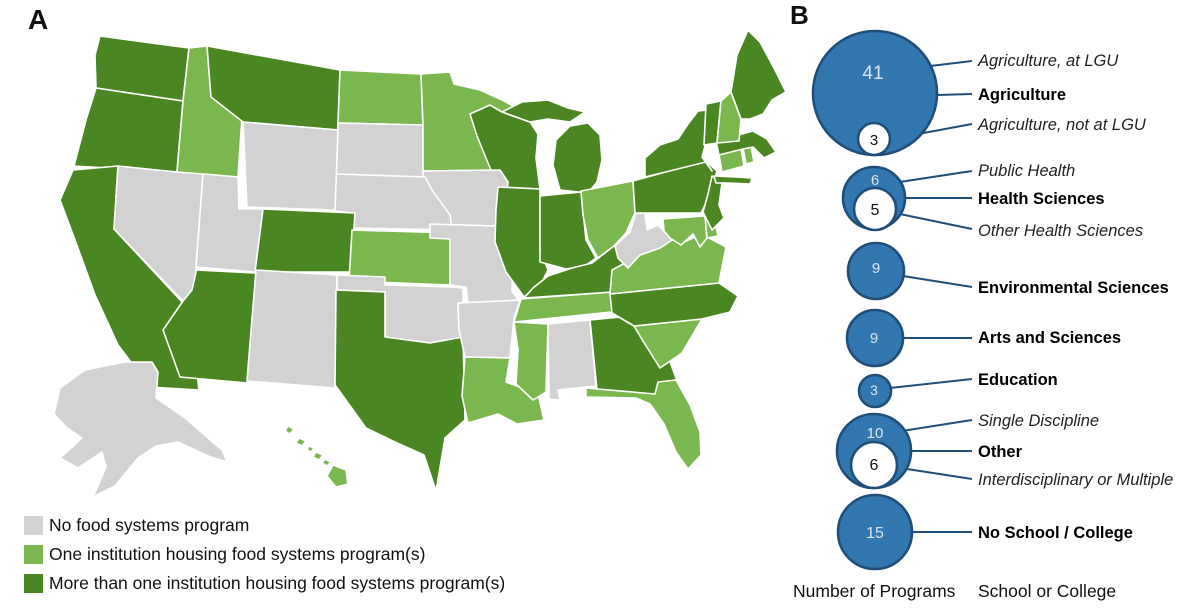  Describe the element at coordinates (1022, 95) in the screenshot. I see `label-agriculture: Agriculture` at that location.